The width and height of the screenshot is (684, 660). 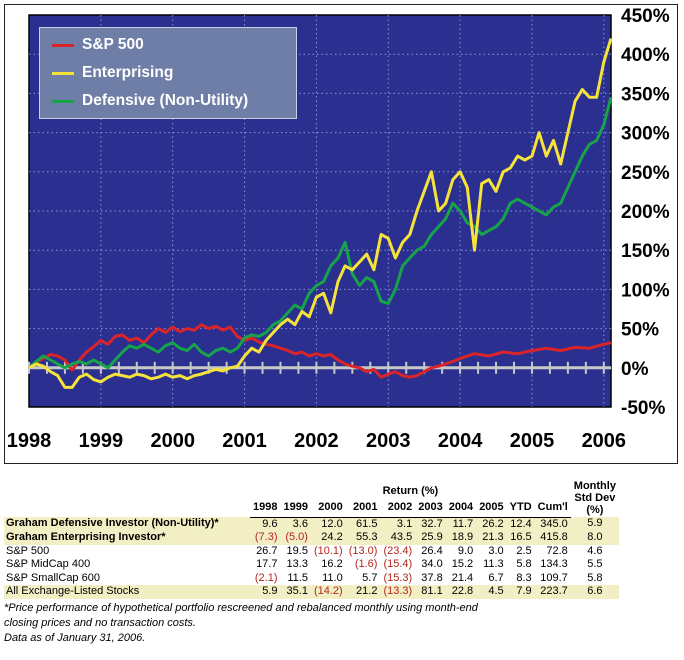 What do you see at coordinates (388, 441) in the screenshot?
I see `x-tick-label: 2003` at bounding box center [388, 441].